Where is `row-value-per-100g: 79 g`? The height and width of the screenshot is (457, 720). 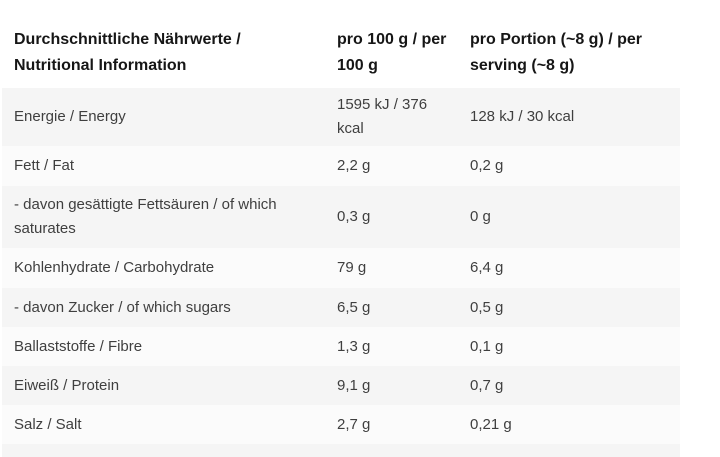 row-value-per-100g: 79 g is located at coordinates (352, 267).